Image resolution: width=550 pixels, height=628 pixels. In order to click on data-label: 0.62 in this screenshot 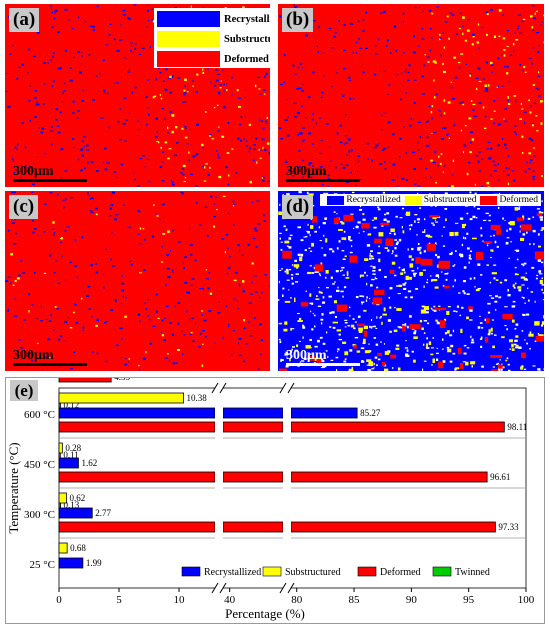, I will do `click(77, 498)`.